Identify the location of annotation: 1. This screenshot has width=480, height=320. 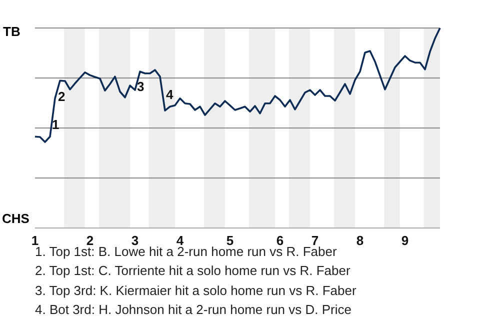
(56, 124).